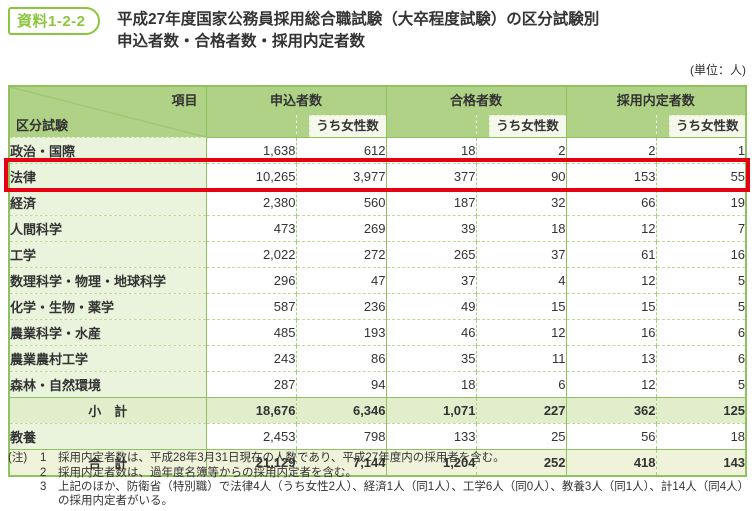  What do you see at coordinates (18, 458) in the screenshot?
I see `footnote-prefix: (注)` at bounding box center [18, 458].